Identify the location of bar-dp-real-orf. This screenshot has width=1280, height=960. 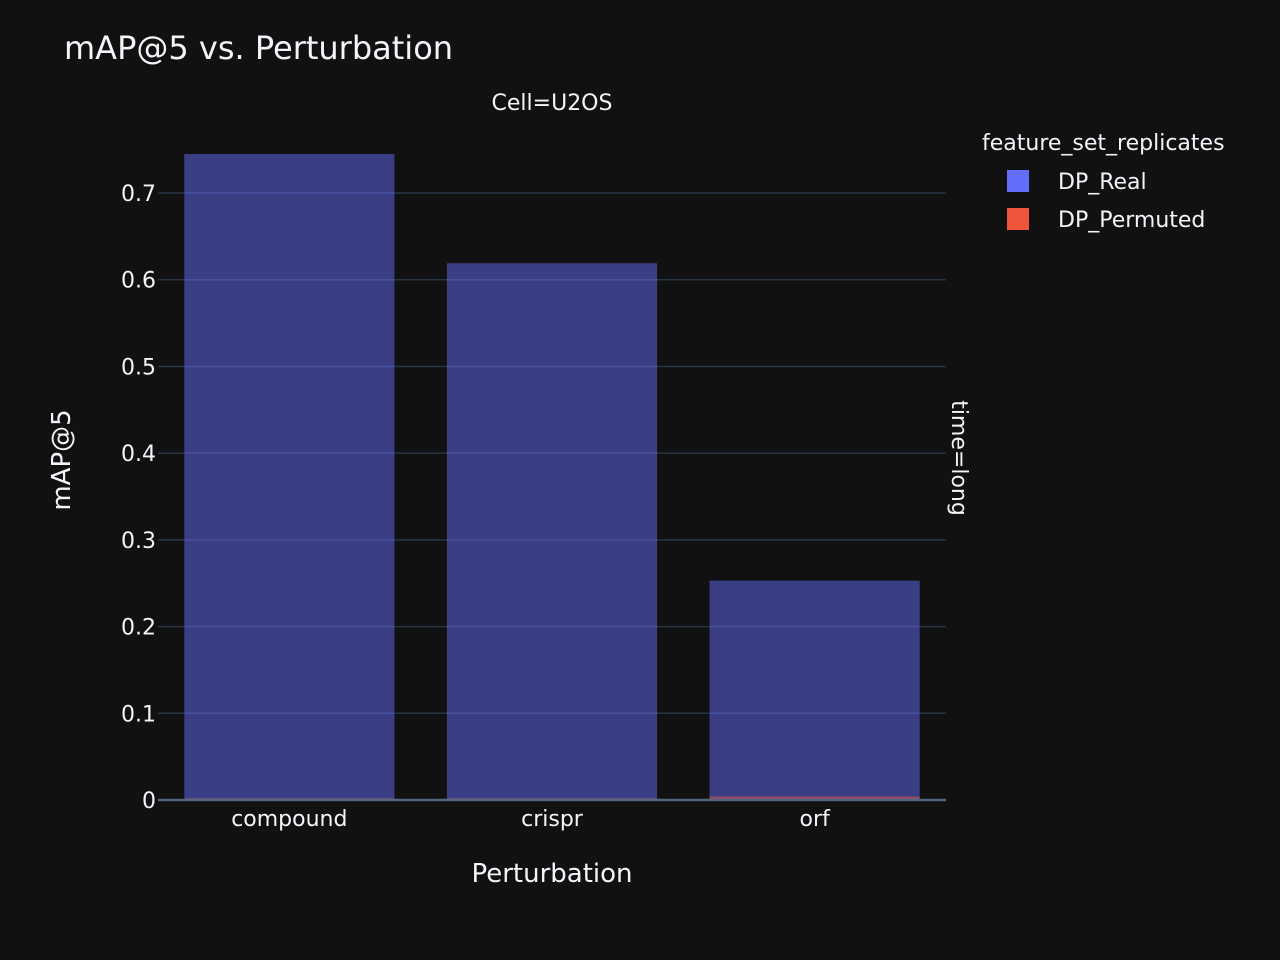
(814, 690).